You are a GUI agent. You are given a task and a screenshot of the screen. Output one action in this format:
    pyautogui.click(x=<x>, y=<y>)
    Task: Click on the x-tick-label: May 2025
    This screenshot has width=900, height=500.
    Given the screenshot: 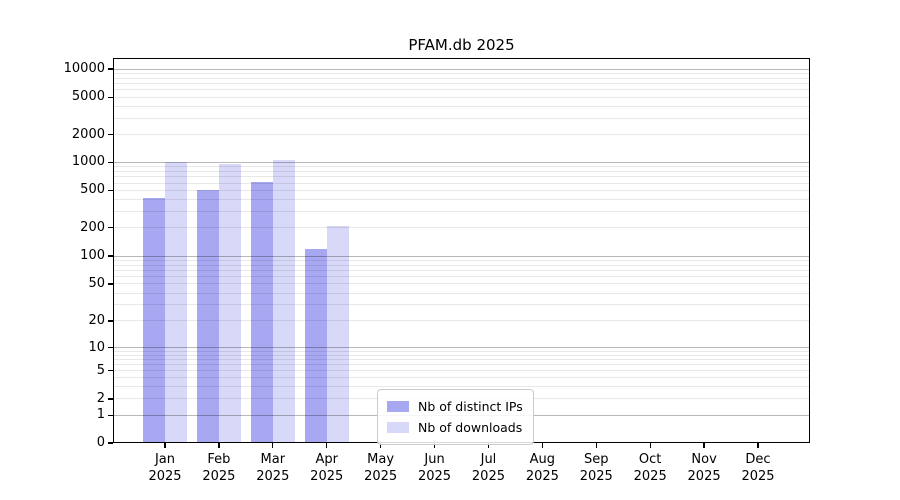 What is the action you would take?
    pyautogui.click(x=381, y=468)
    